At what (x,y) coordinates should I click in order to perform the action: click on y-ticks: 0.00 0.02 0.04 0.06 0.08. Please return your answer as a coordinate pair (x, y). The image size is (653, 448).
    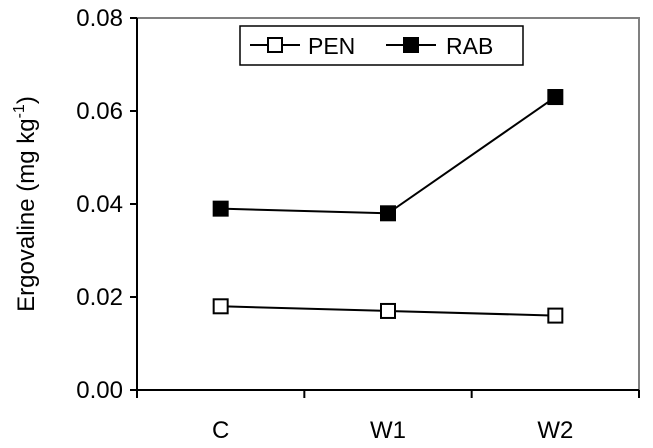
    Looking at the image, I should click on (106, 204).